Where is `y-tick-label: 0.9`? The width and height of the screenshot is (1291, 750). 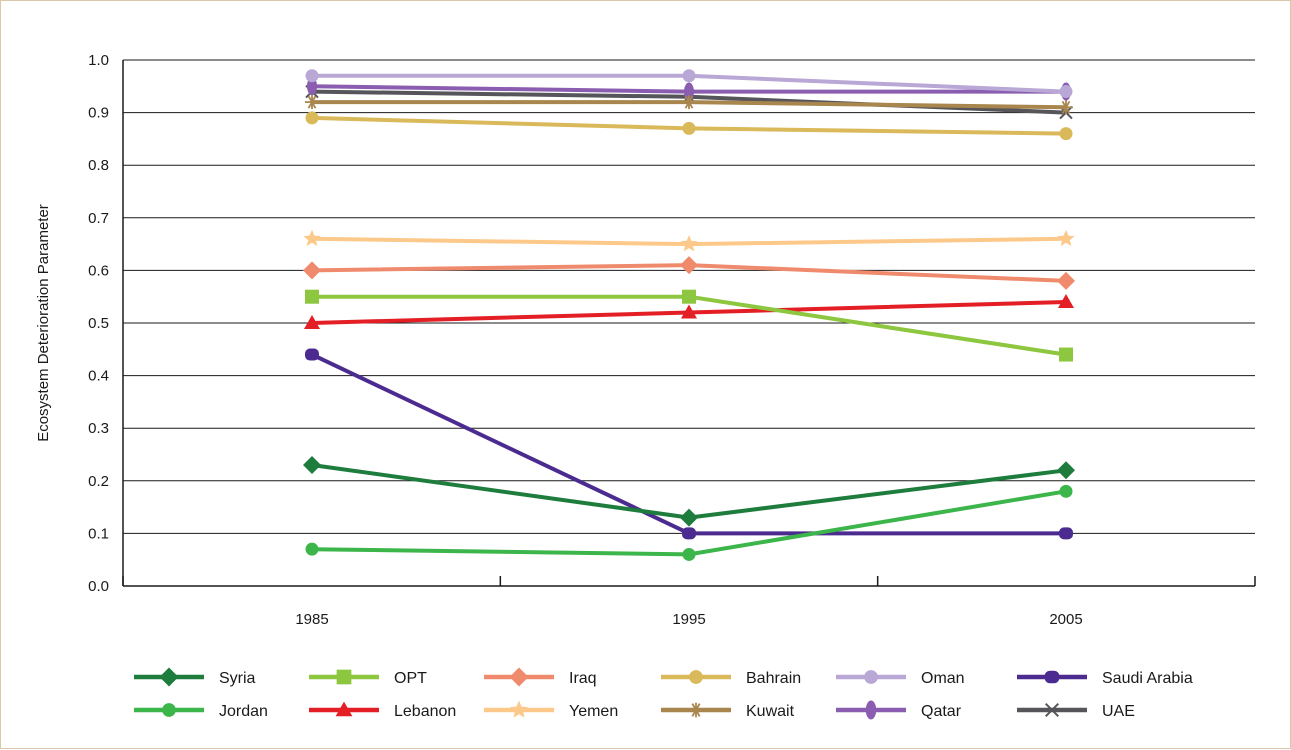 y-tick-label: 0.9 is located at coordinates (98, 113).